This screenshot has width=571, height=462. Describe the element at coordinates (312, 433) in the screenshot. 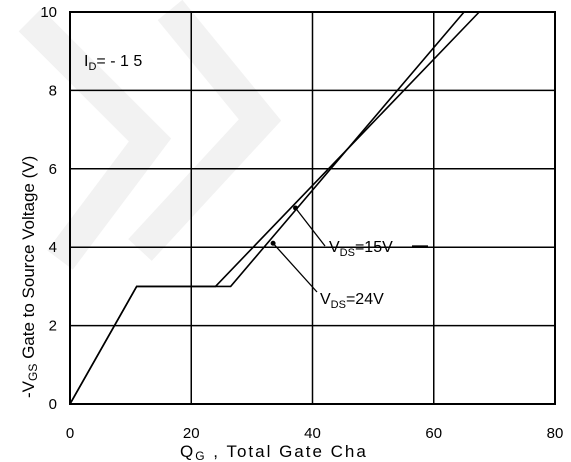

I see `x-tick-label: 40` at that location.